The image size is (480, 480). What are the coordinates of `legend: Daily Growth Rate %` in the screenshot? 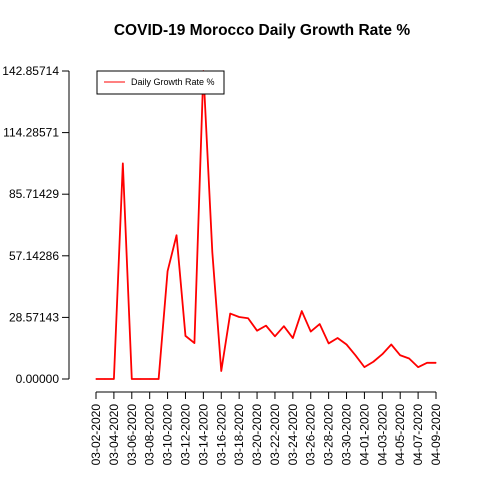 It's located at (160, 82).